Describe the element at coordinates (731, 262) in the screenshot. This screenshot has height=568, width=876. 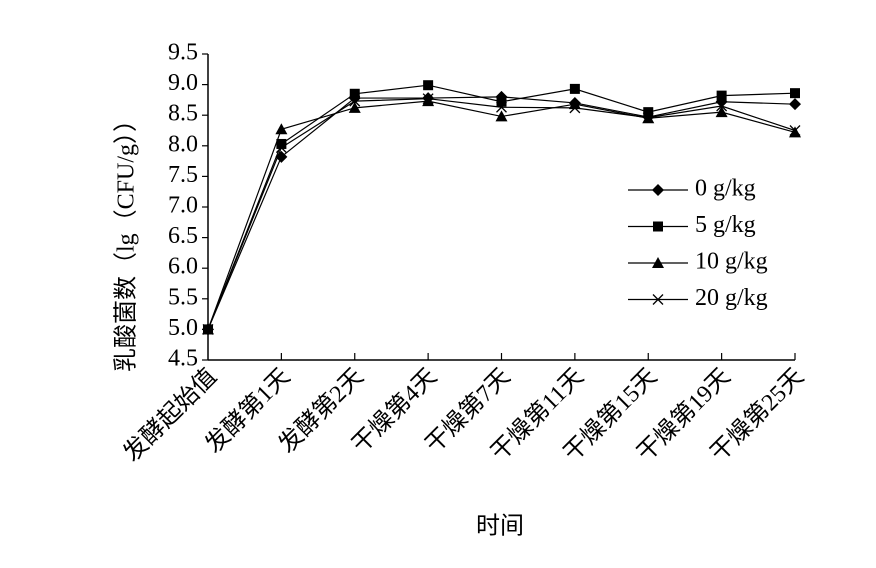
I see `legend-label: 10 g/kg` at that location.